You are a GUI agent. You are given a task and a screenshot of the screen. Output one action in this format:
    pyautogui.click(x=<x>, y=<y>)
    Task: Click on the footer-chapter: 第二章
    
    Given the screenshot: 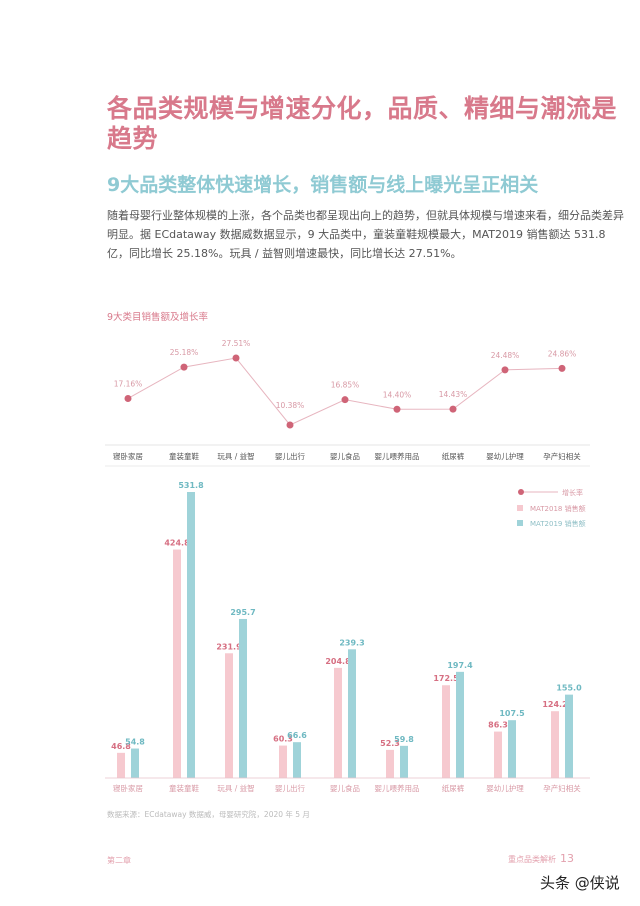 What is the action you would take?
    pyautogui.click(x=119, y=860)
    